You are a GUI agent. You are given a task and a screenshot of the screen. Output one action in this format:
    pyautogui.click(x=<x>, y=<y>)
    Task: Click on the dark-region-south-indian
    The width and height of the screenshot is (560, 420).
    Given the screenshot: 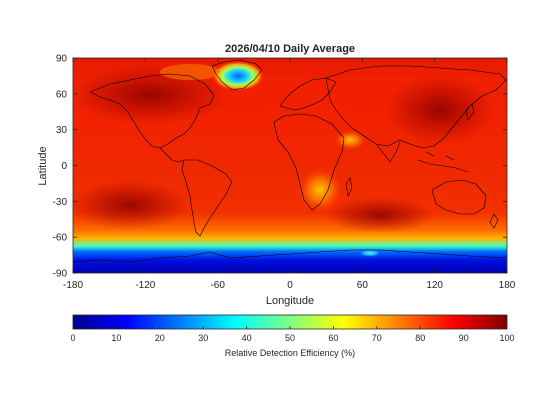 What is the action you would take?
    pyautogui.click(x=380, y=215)
    